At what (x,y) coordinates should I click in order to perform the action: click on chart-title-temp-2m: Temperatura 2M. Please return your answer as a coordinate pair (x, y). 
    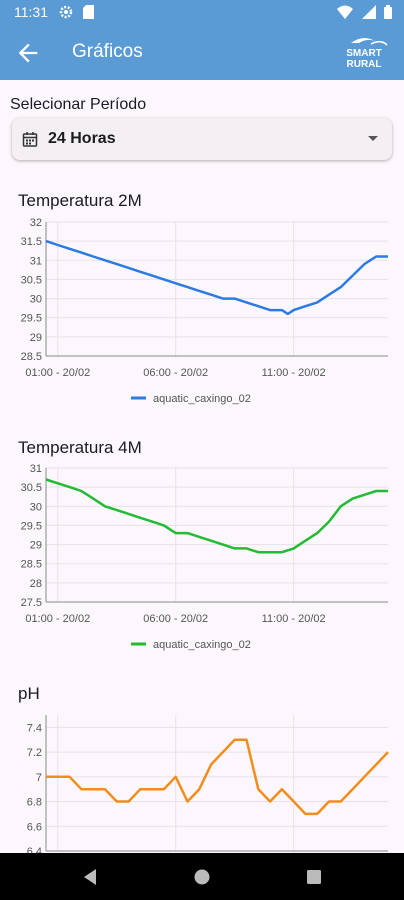
    Looking at the image, I should click on (80, 200).